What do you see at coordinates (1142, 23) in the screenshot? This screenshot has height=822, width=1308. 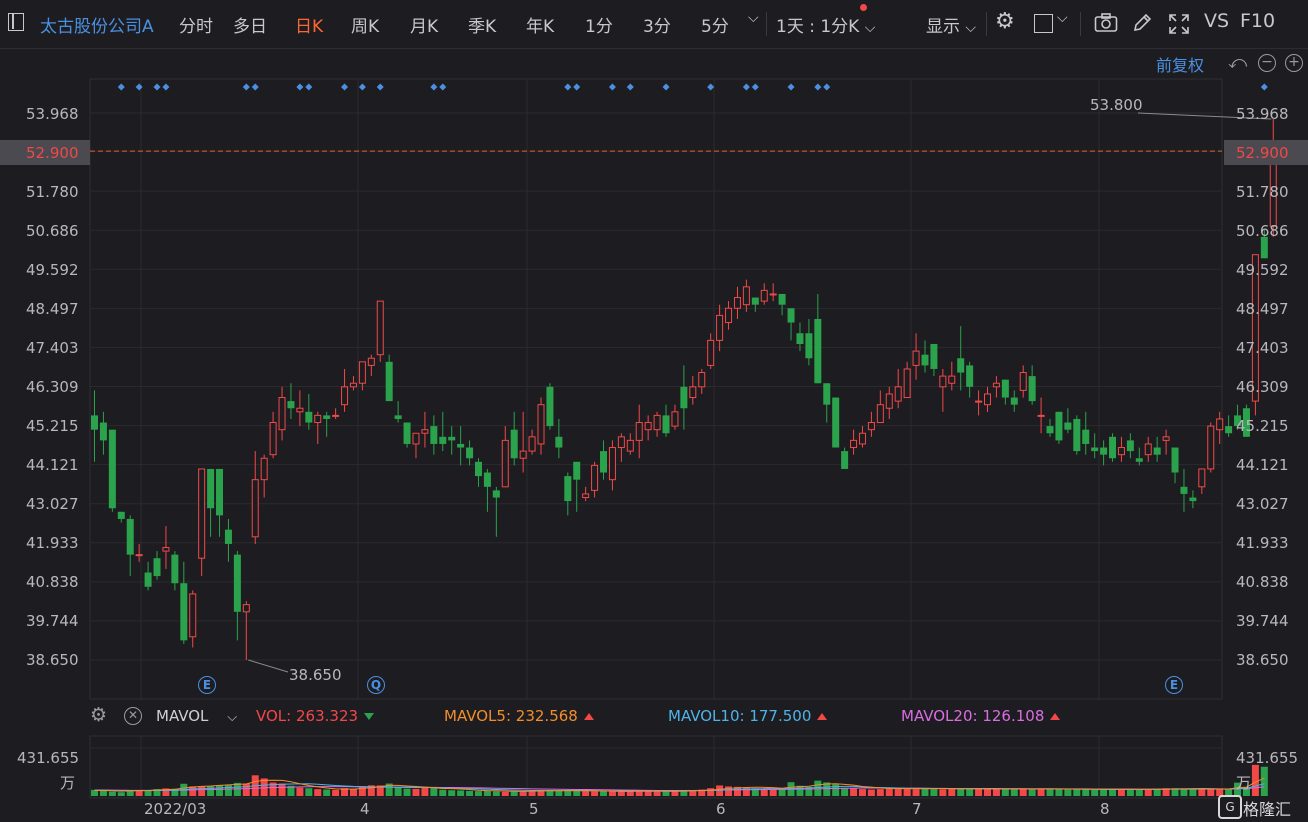 I see `pencil-icon` at bounding box center [1142, 23].